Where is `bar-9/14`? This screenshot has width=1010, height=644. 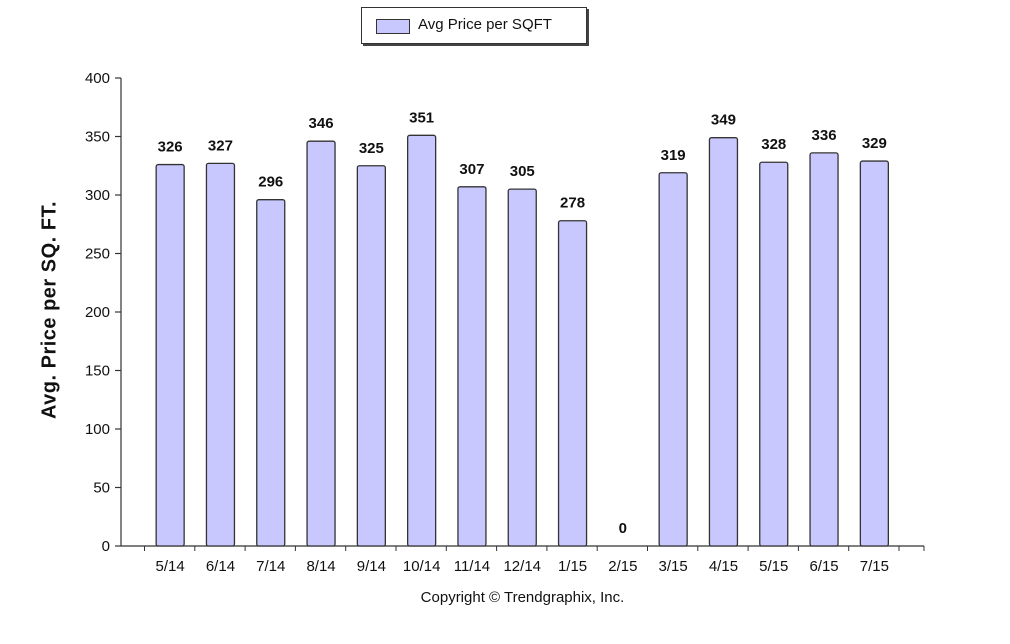
bar-9/14 is located at coordinates (371, 356).